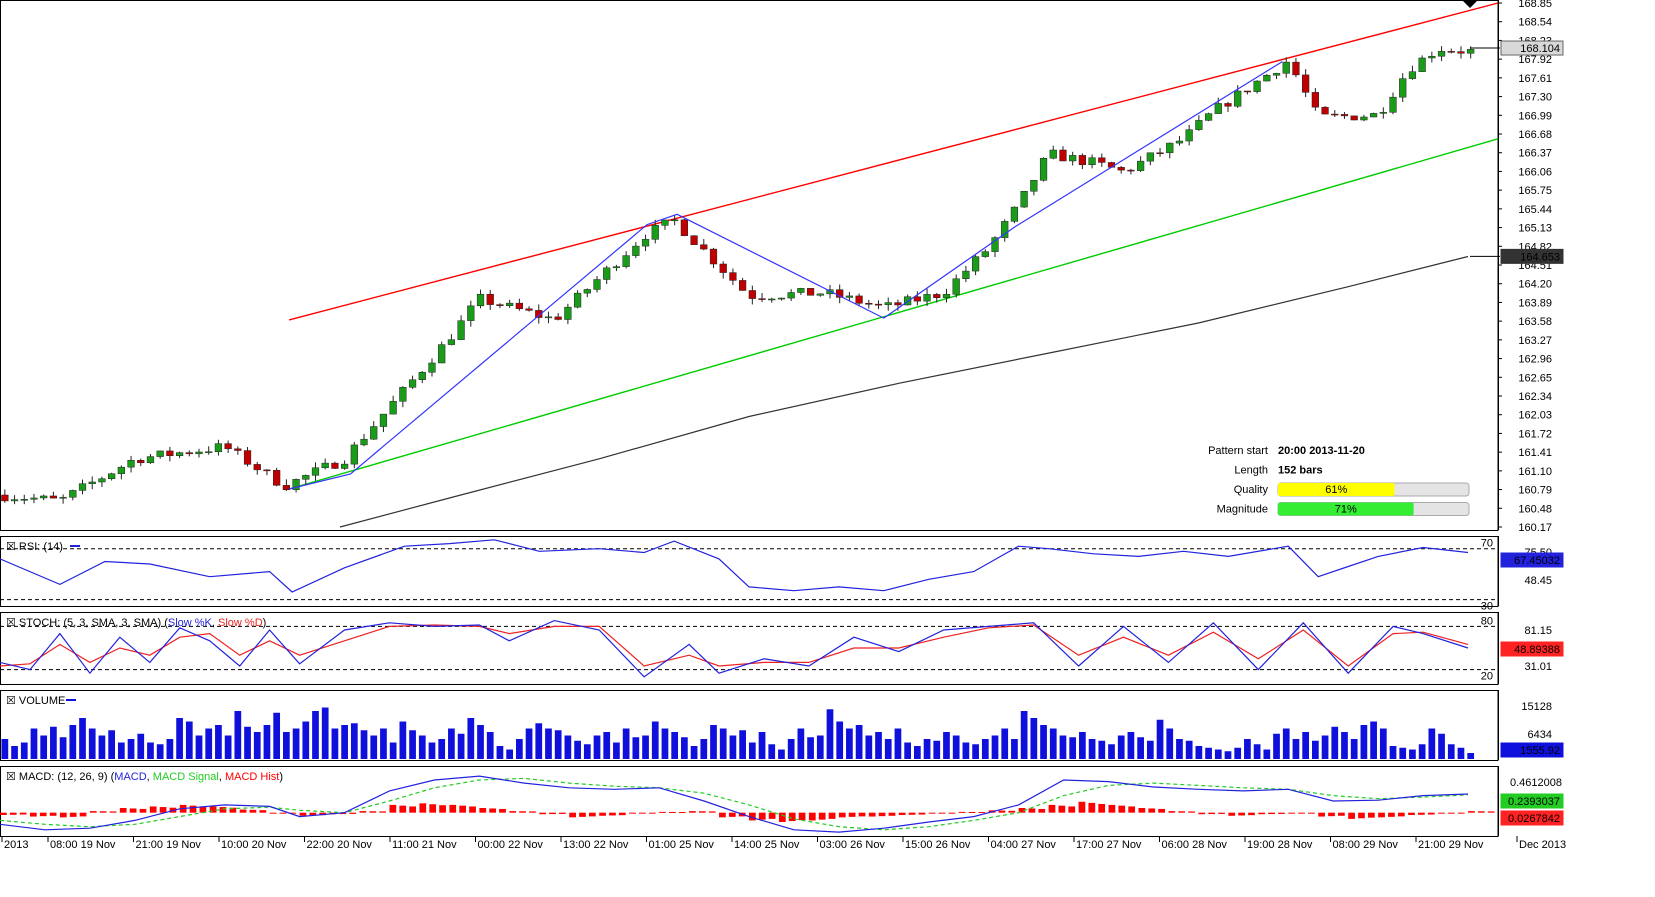 This screenshot has height=897, width=1655. Describe the element at coordinates (1535, 98) in the screenshot. I see `price-tick-label: 167.30` at that location.